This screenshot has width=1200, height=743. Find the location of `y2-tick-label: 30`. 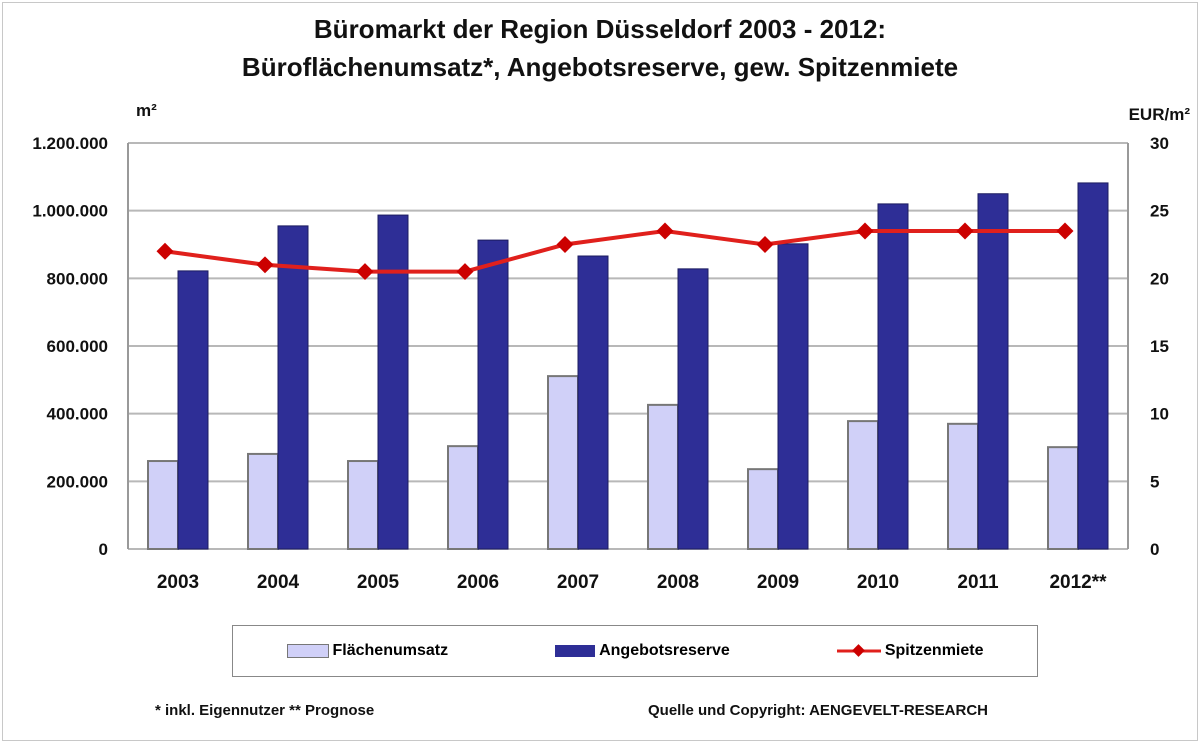

y2-tick-label: 30 is located at coordinates (1159, 143).